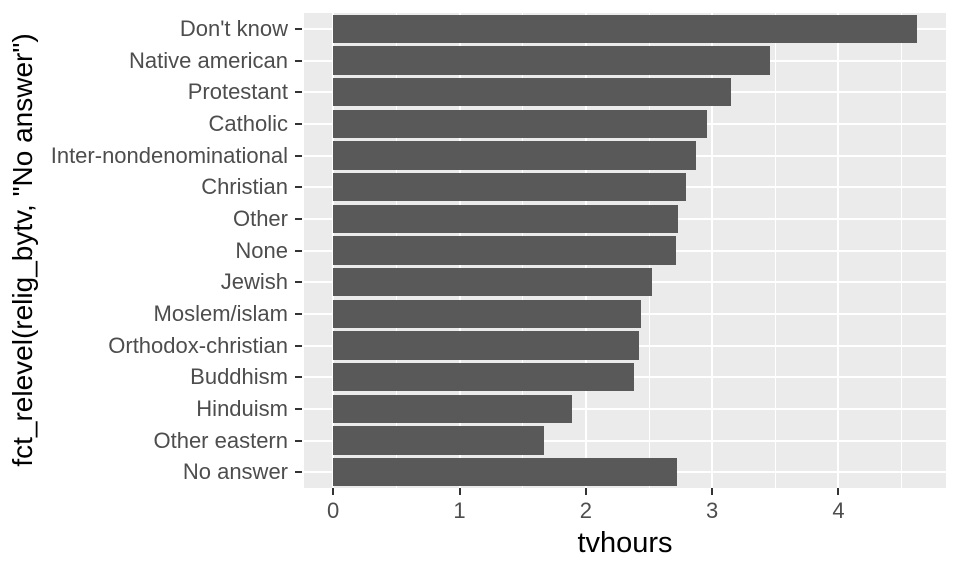 The image size is (960, 576). Describe the element at coordinates (244, 187) in the screenshot. I see `y-tick-label: Christian` at that location.